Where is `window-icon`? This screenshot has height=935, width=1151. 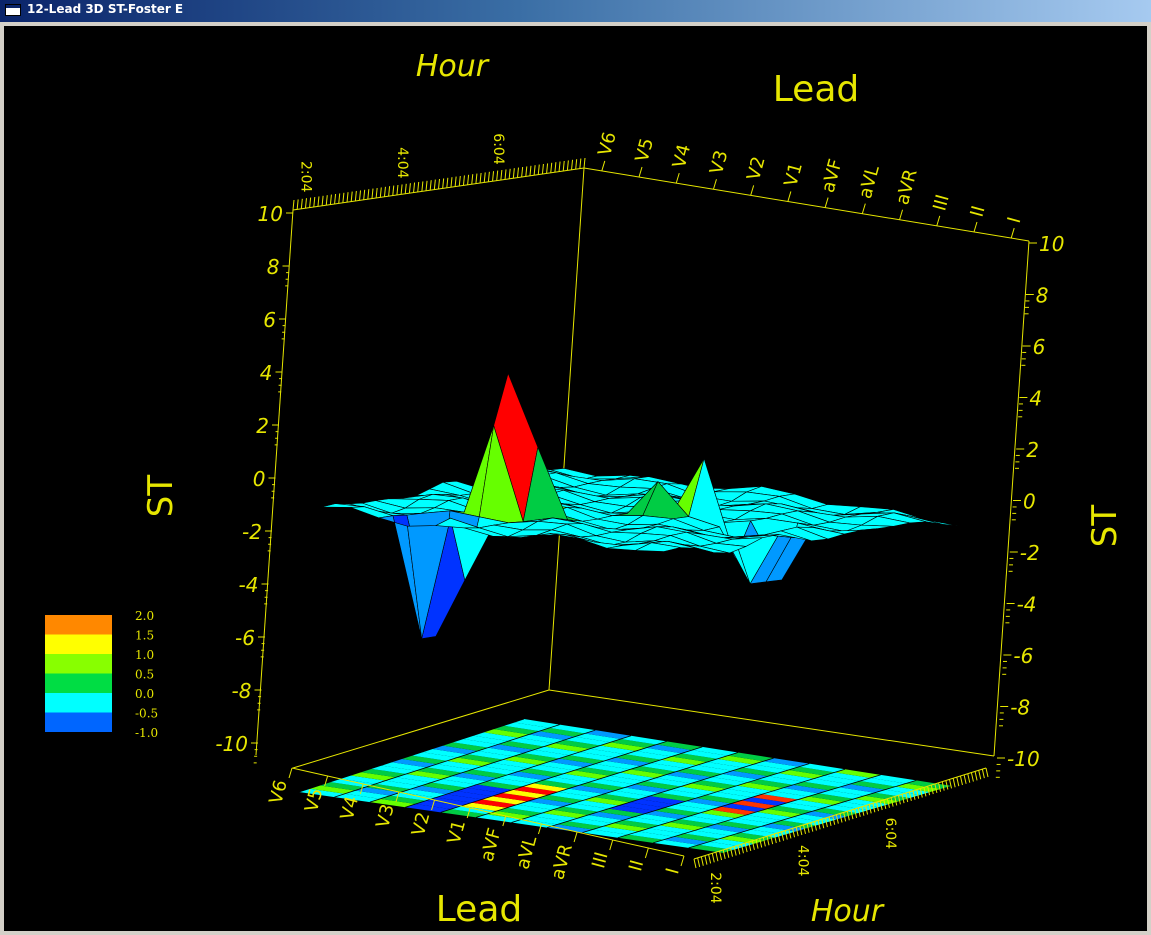
window-icon is located at coordinates (13, 10).